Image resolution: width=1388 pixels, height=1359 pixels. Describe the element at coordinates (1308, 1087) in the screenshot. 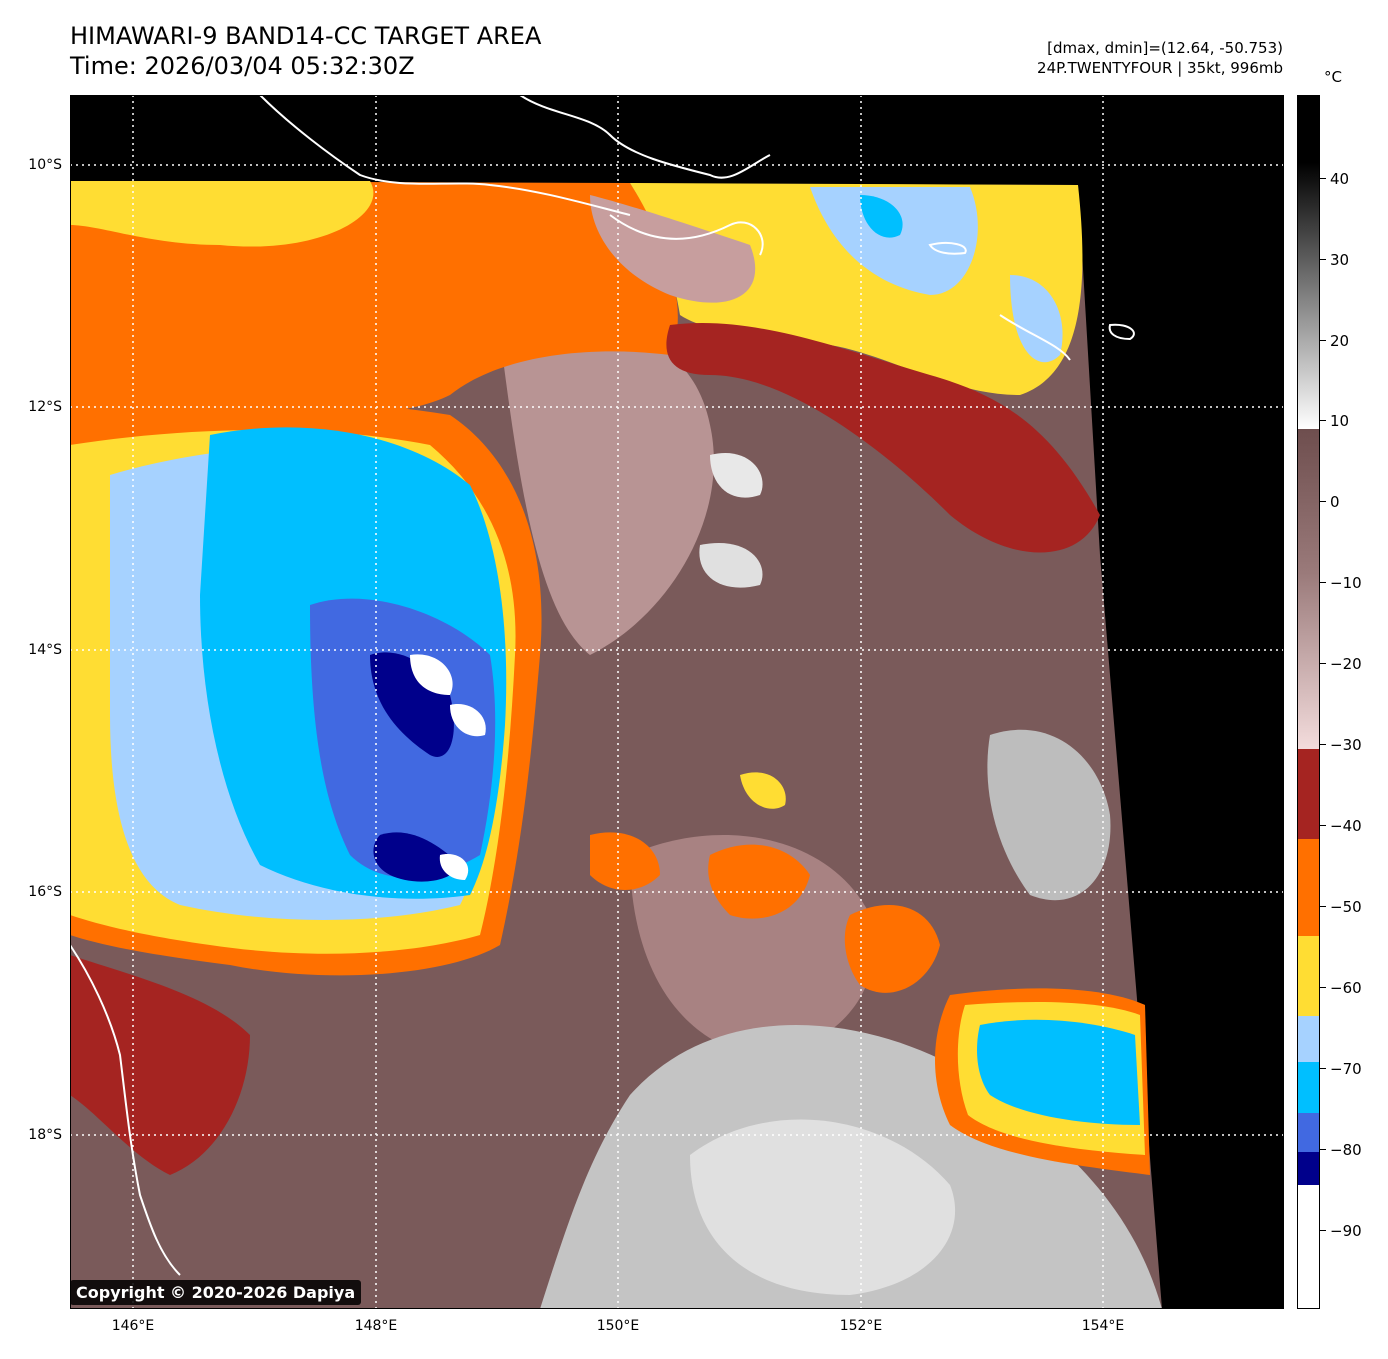

I see `colorbar-cyan` at that location.